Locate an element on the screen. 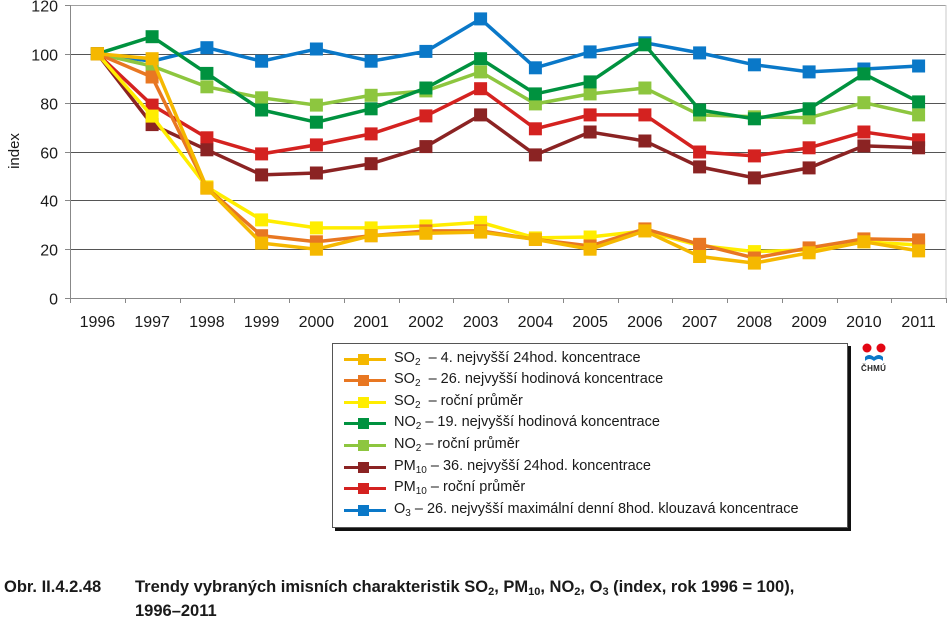 Image resolution: width=950 pixels, height=621 pixels. x-tick-label: 2002 is located at coordinates (426, 322).